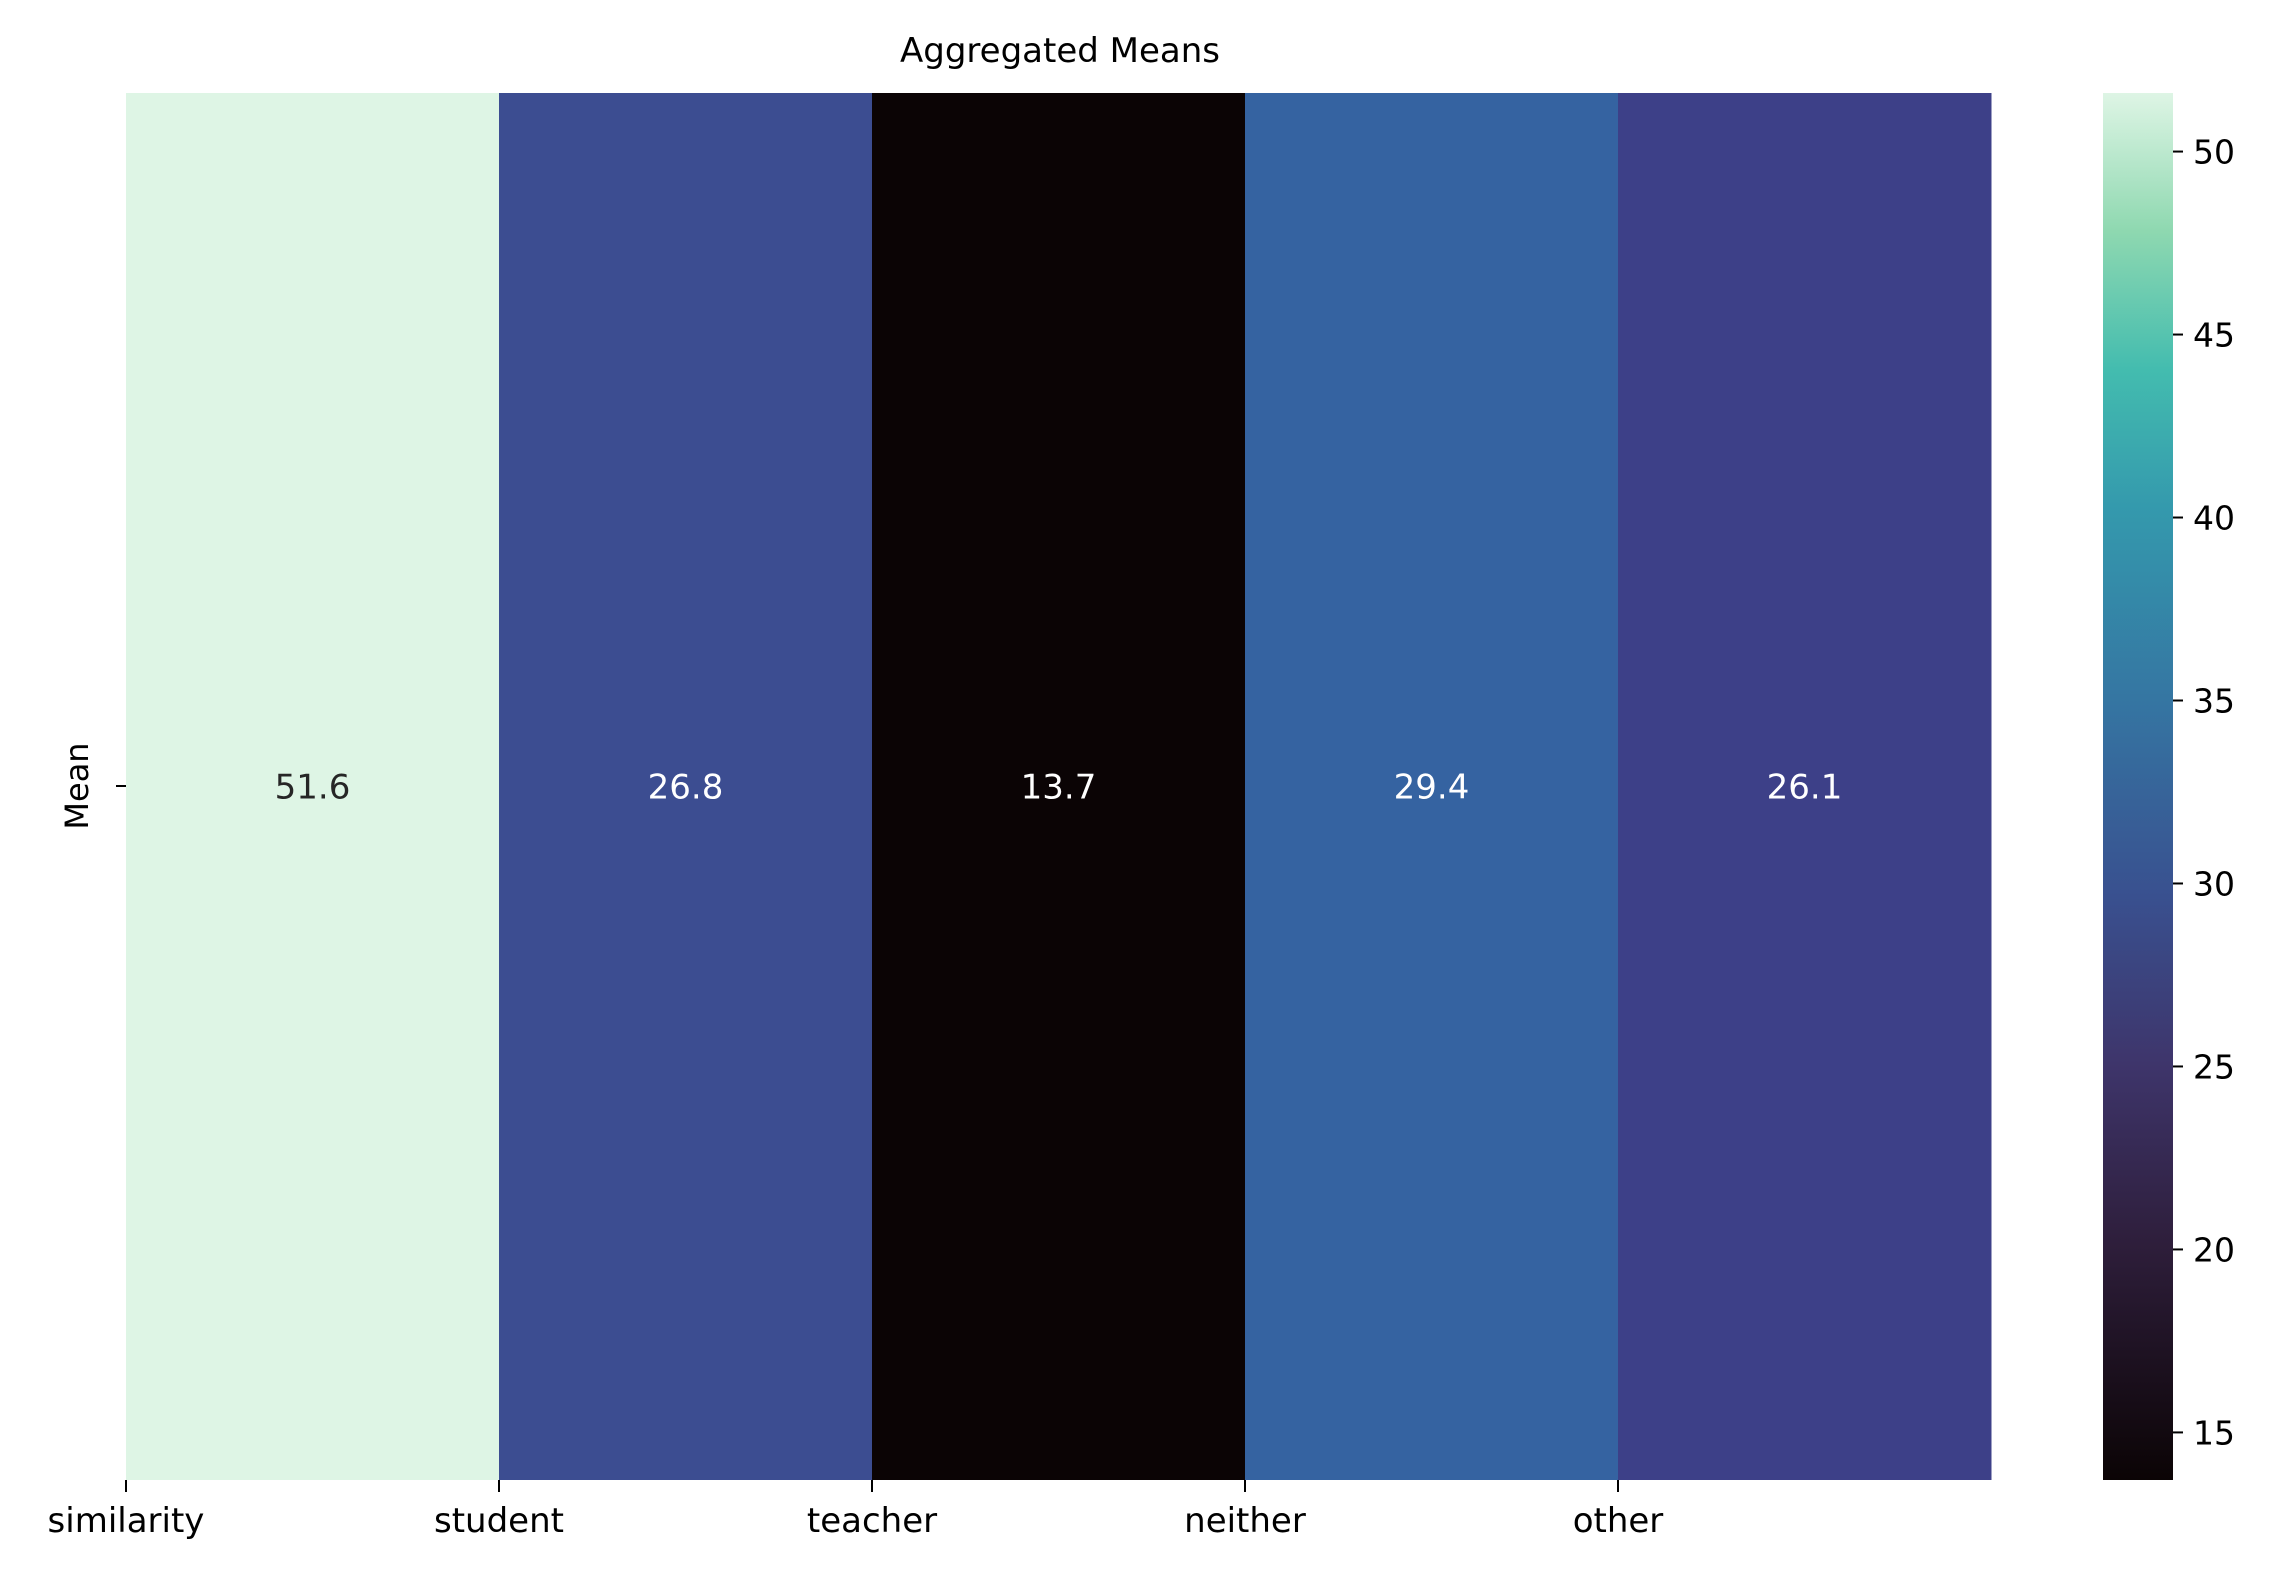  What do you see at coordinates (2214, 1432) in the screenshot?
I see `colorbar-tick-label: 15` at bounding box center [2214, 1432].